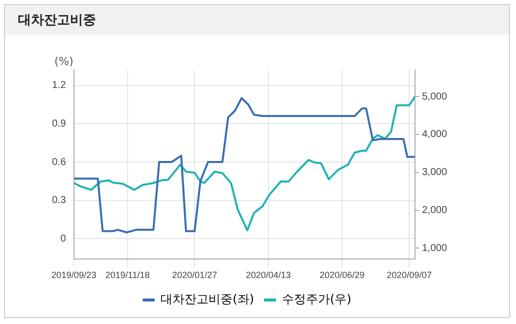 This screenshot has width=516, height=324. Describe the element at coordinates (57, 20) in the screenshot. I see `chart-title: 대차잔고비중` at that location.